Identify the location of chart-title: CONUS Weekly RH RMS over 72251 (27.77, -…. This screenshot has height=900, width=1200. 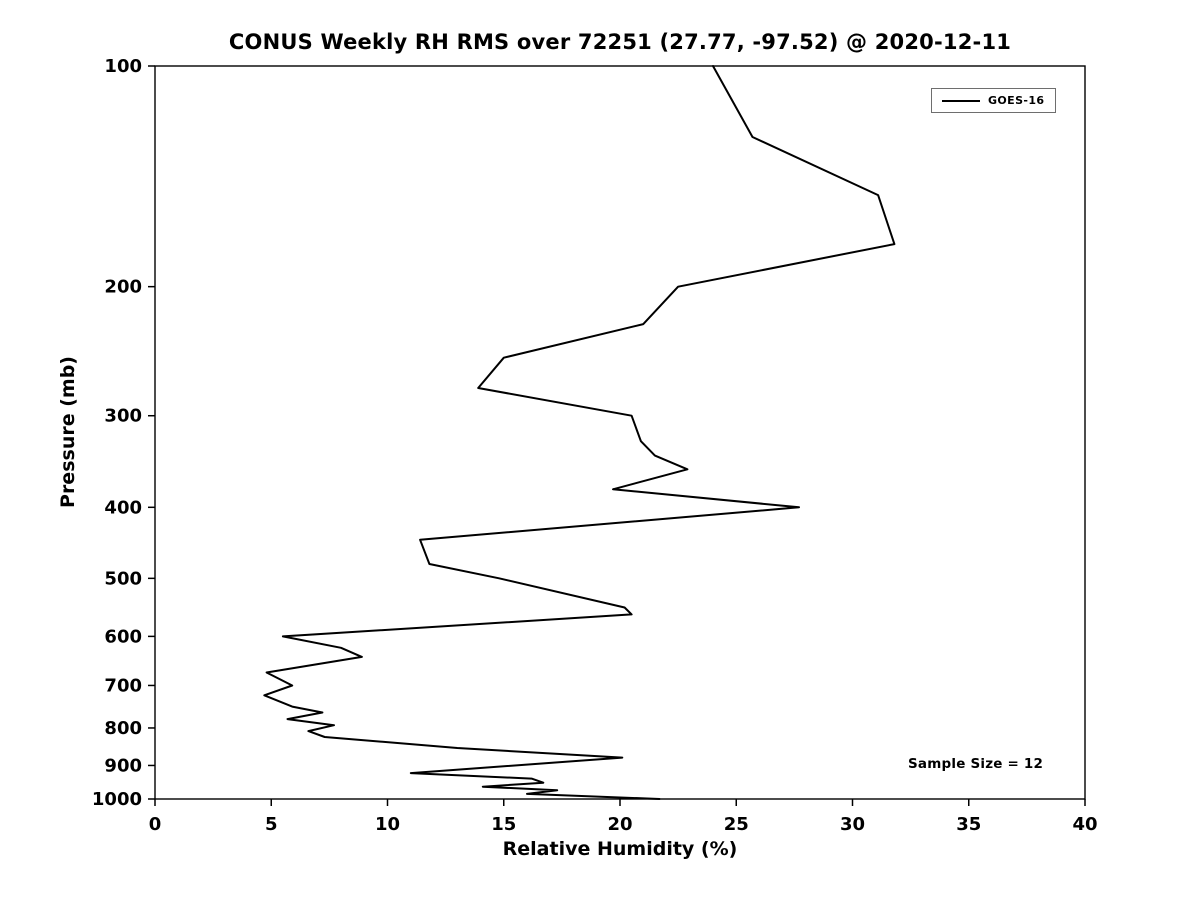
(620, 42).